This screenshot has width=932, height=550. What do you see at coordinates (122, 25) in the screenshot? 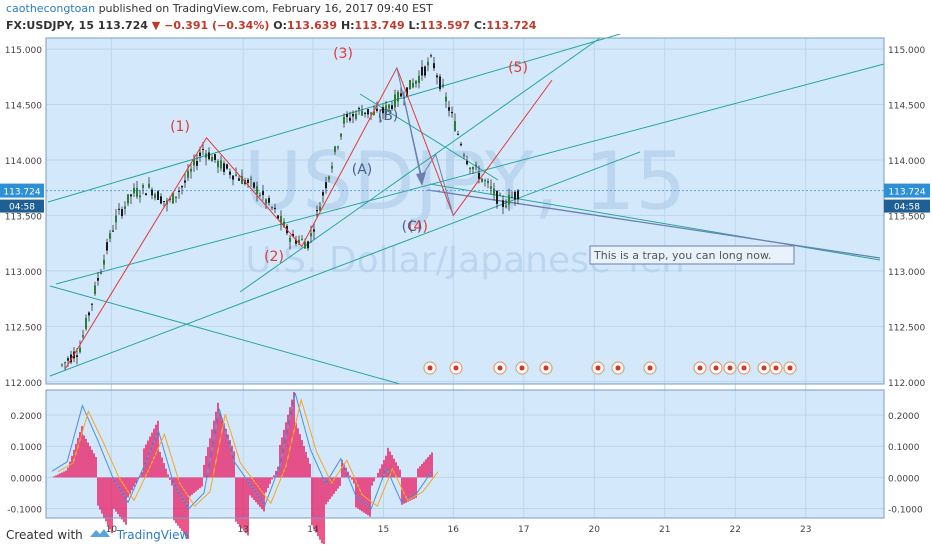
I see `last-price: 113.724` at bounding box center [122, 25].